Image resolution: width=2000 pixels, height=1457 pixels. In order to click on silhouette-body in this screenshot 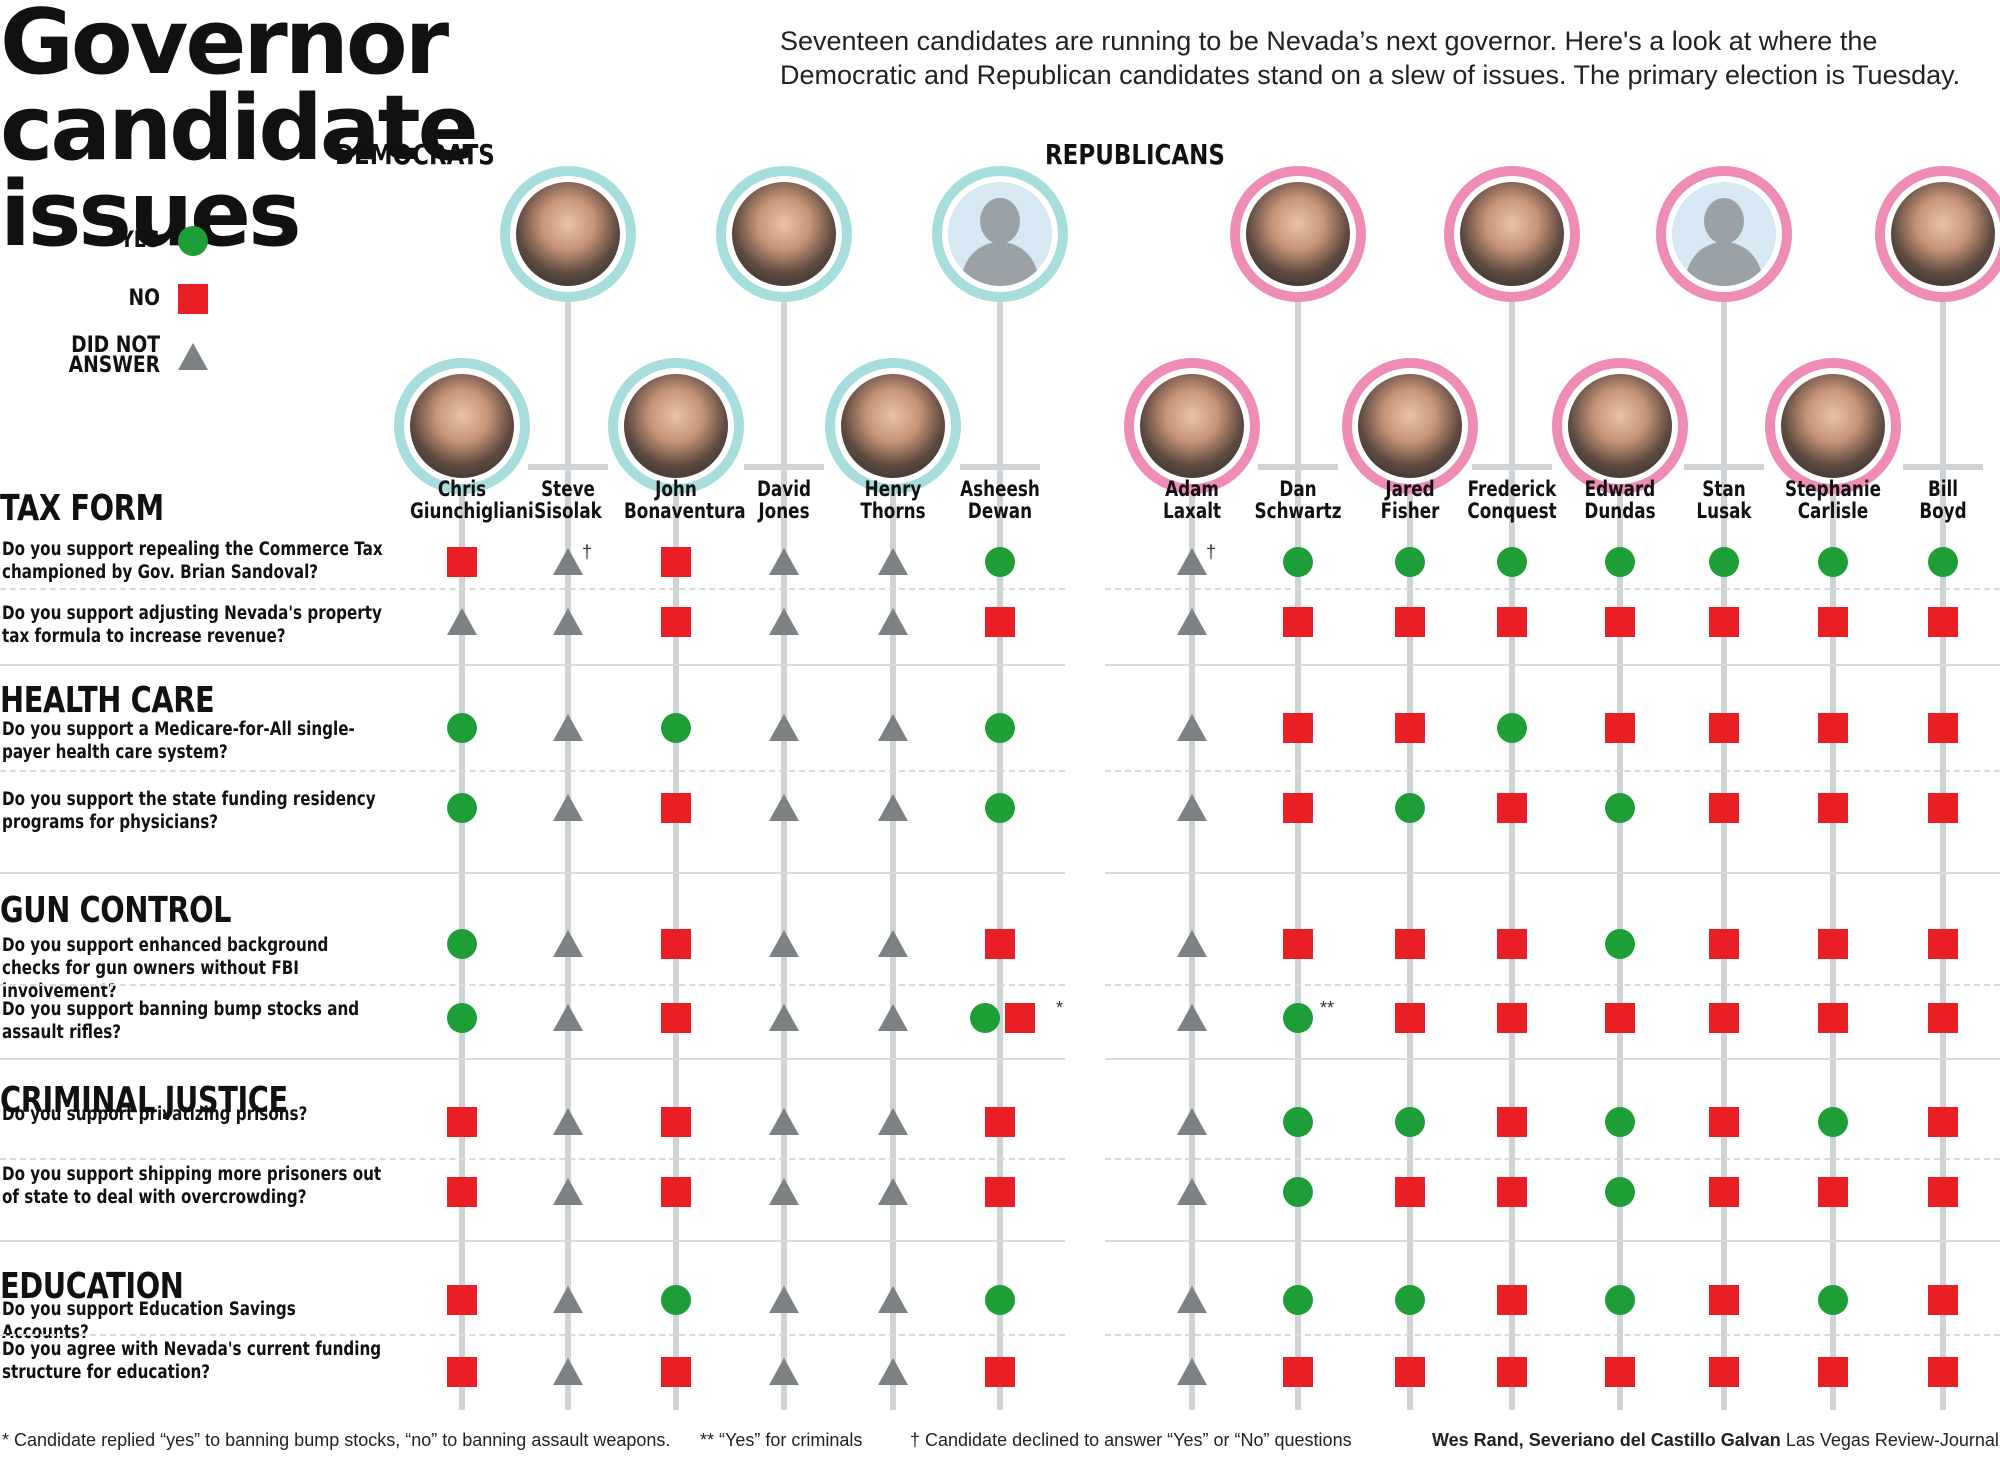, I will do `click(1724, 264)`.